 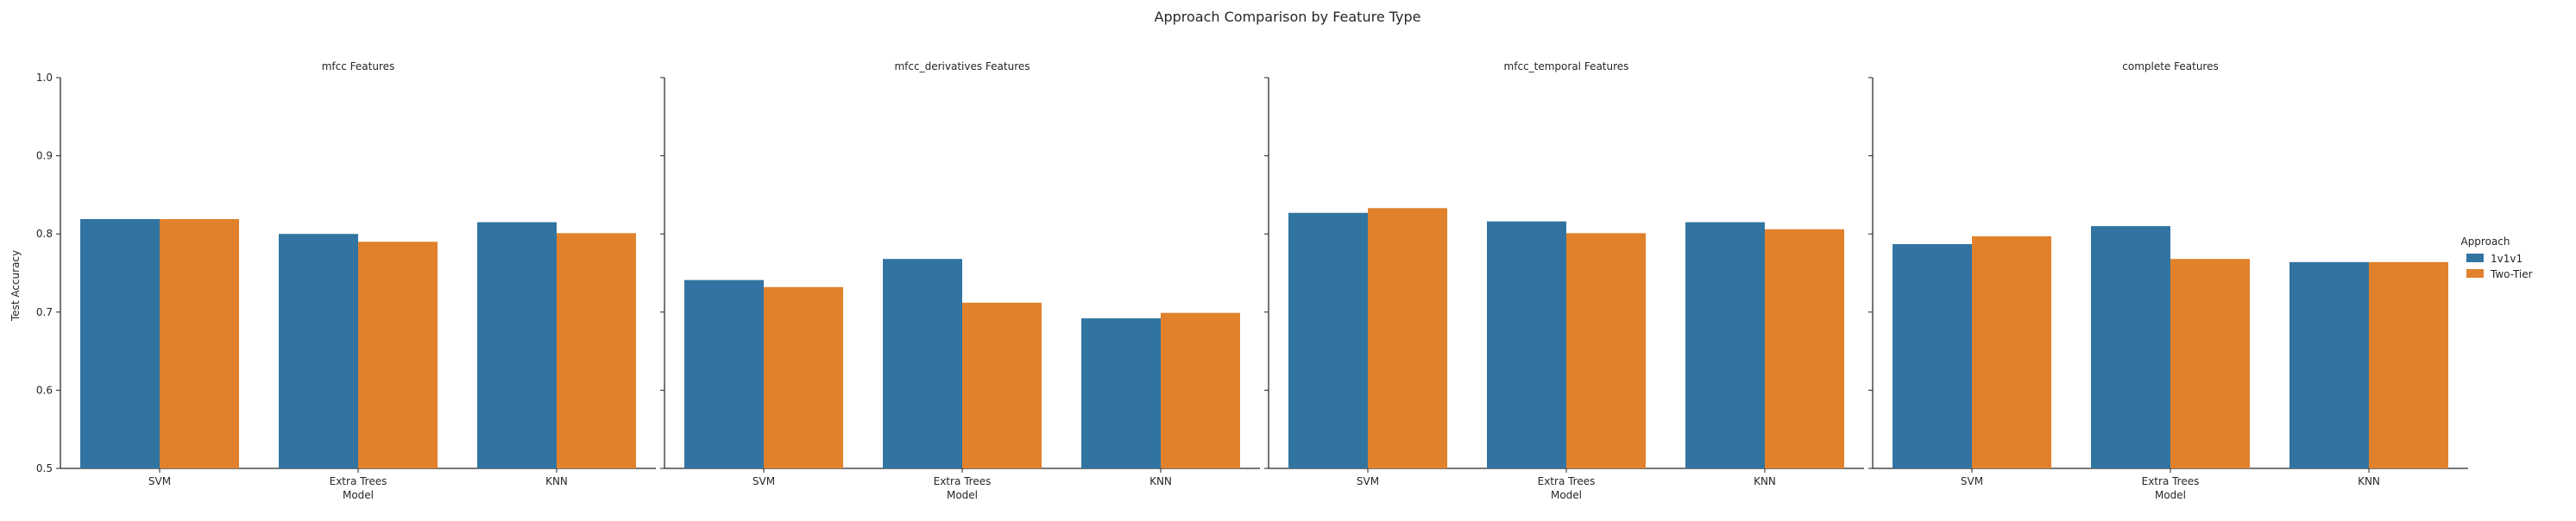 I want to click on legend-entries: 1v1v1 Two-Tier, so click(x=2500, y=266).